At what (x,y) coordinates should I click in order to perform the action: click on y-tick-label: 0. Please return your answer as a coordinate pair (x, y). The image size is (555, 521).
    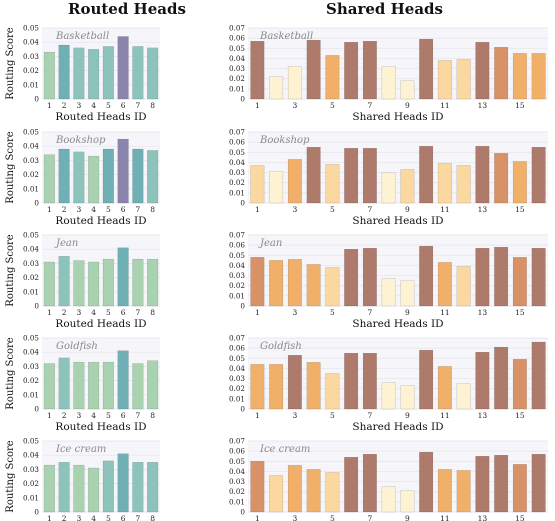
    Looking at the image, I should click on (36, 306).